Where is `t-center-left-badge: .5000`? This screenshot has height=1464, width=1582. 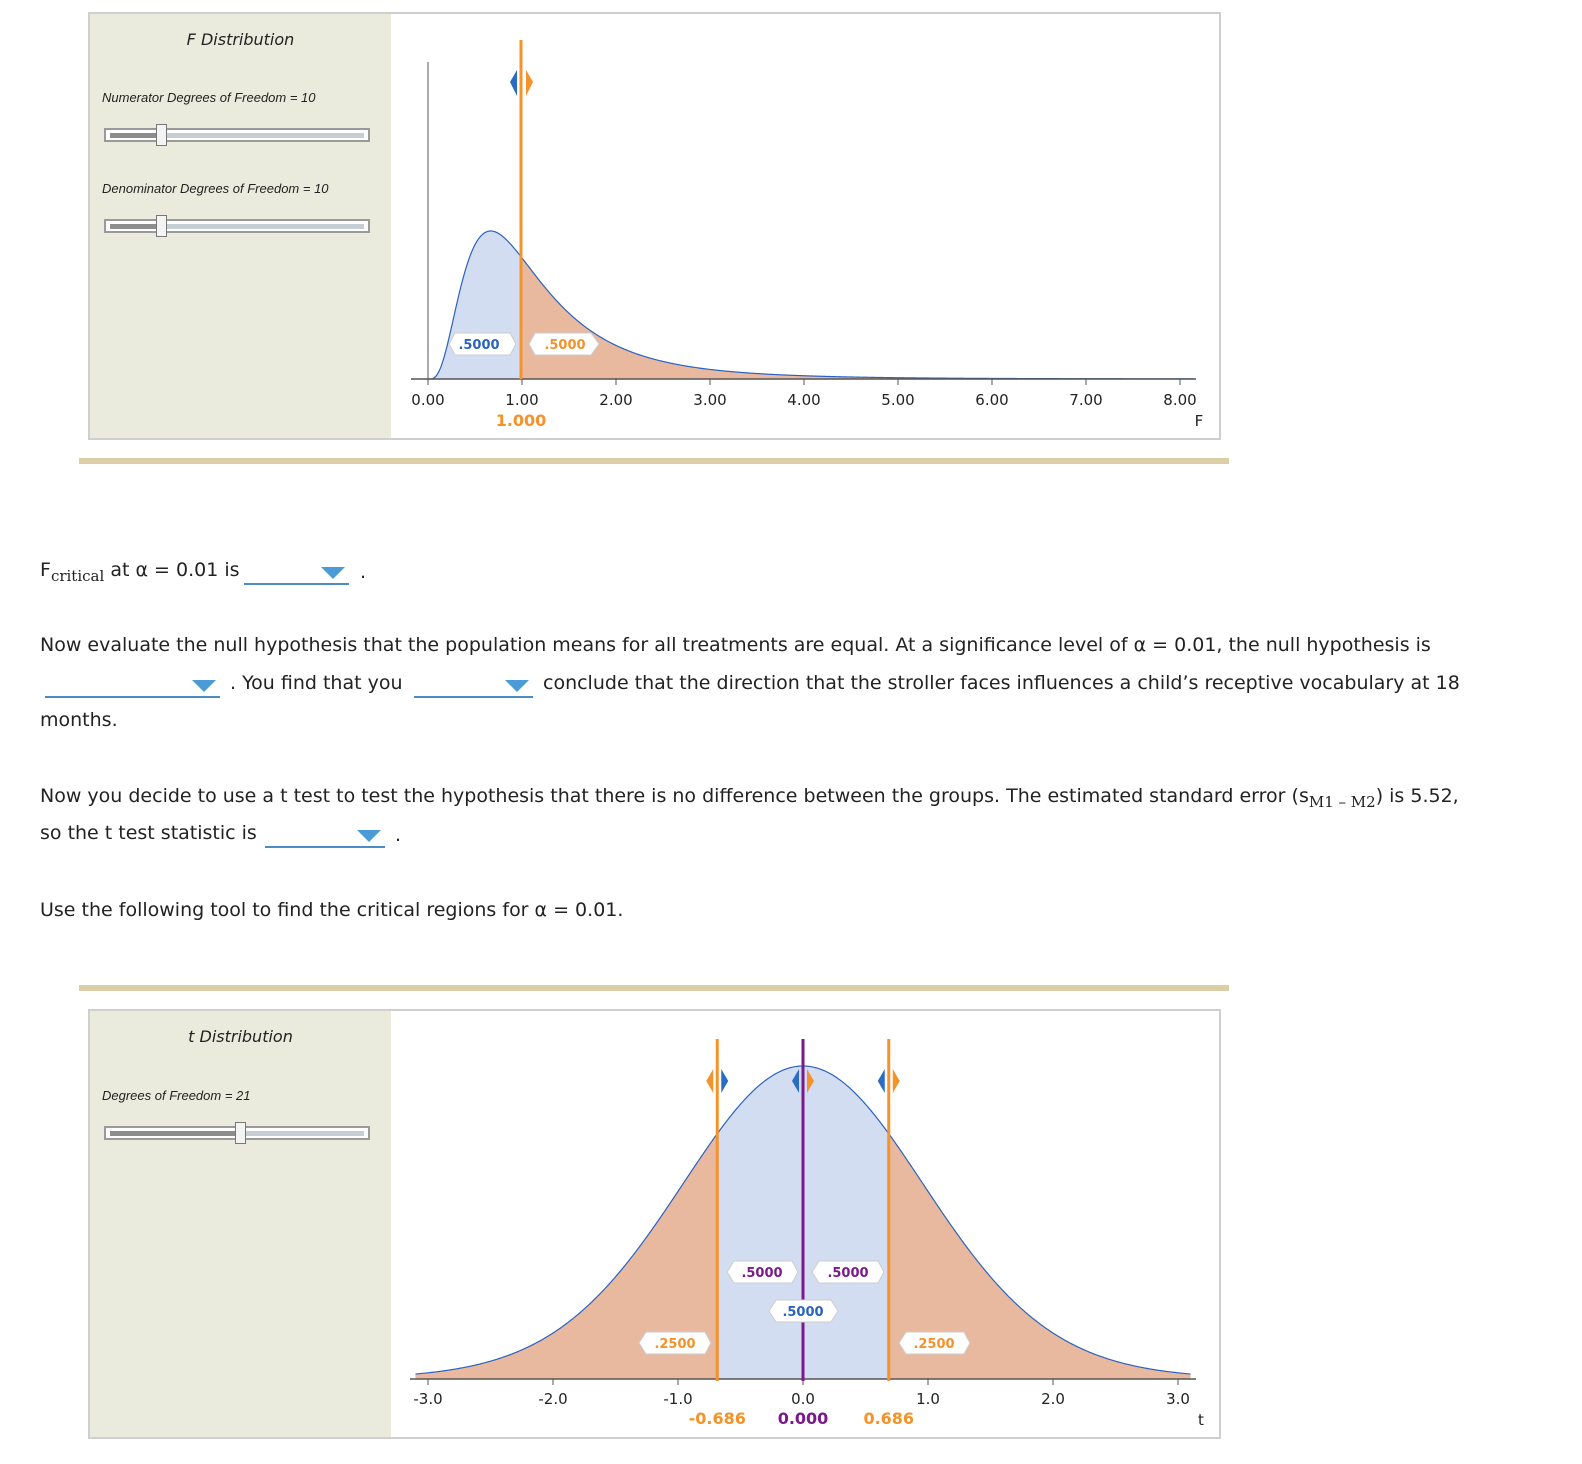 t-center-left-badge: .5000 is located at coordinates (762, 1272).